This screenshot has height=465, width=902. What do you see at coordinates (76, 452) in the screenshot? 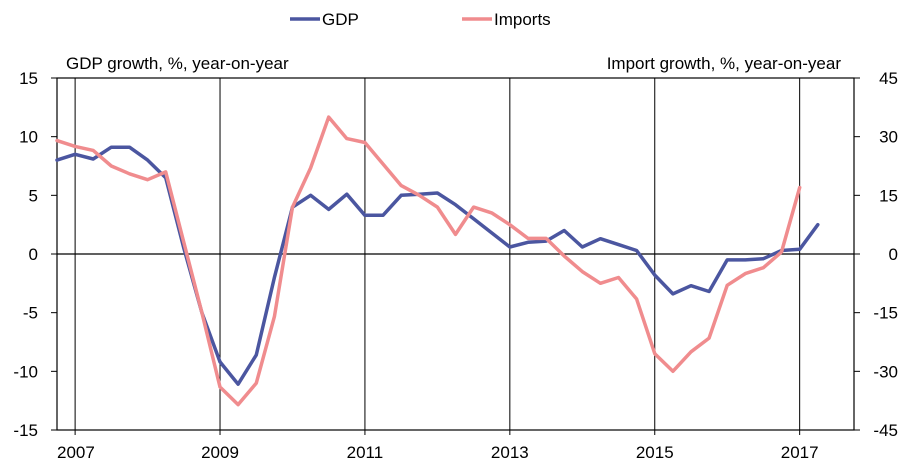
I see `x-tick-label: 2007` at bounding box center [76, 452].